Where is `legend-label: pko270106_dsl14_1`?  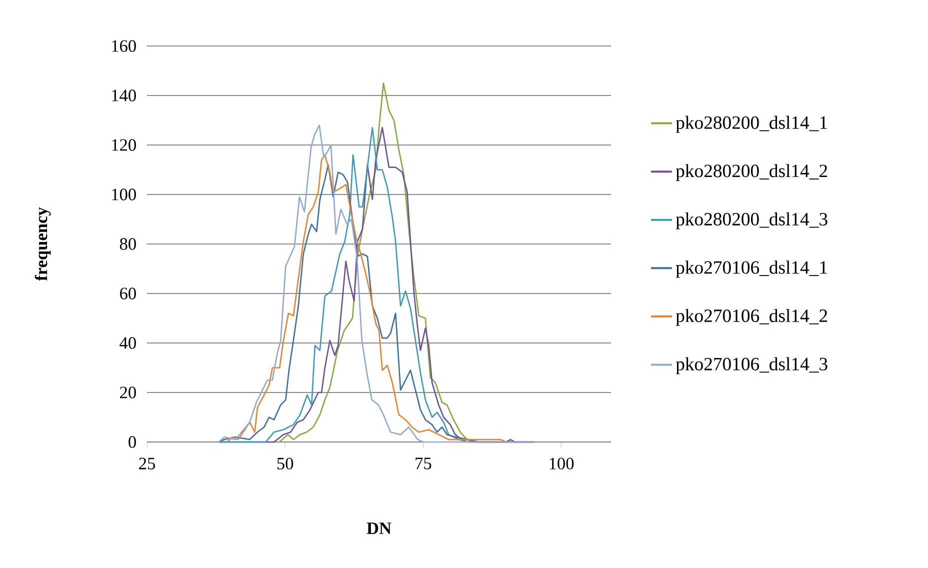
legend-label: pko270106_dsl14_1 is located at coordinates (751, 269).